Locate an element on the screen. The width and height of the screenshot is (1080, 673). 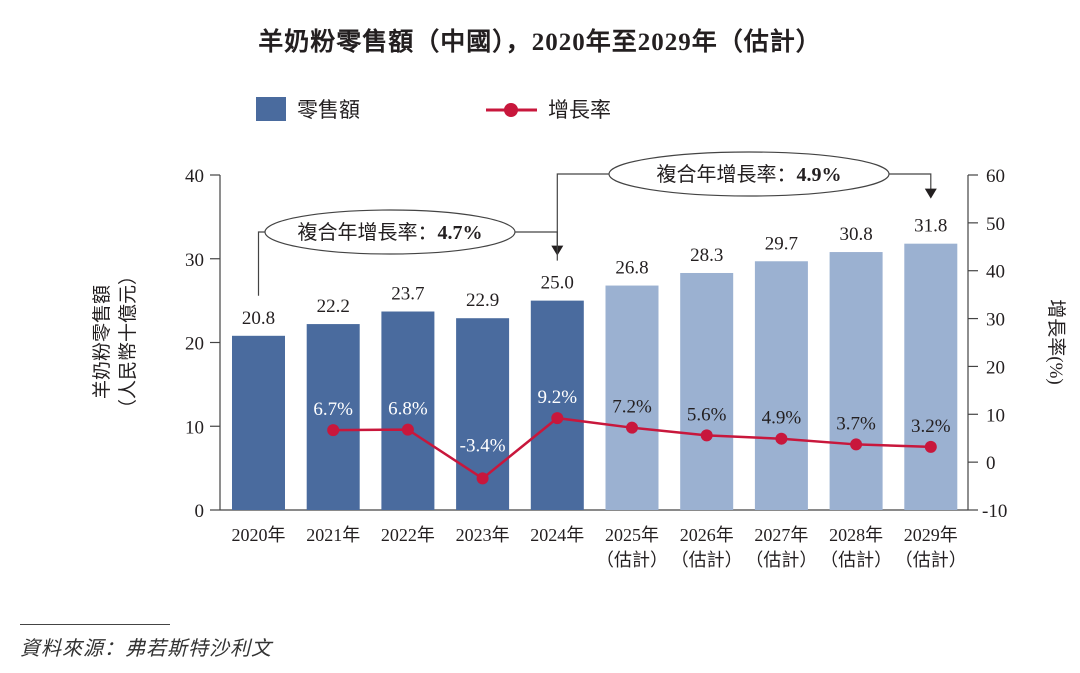
right-axis-tick-label: 40 is located at coordinates (995, 272).